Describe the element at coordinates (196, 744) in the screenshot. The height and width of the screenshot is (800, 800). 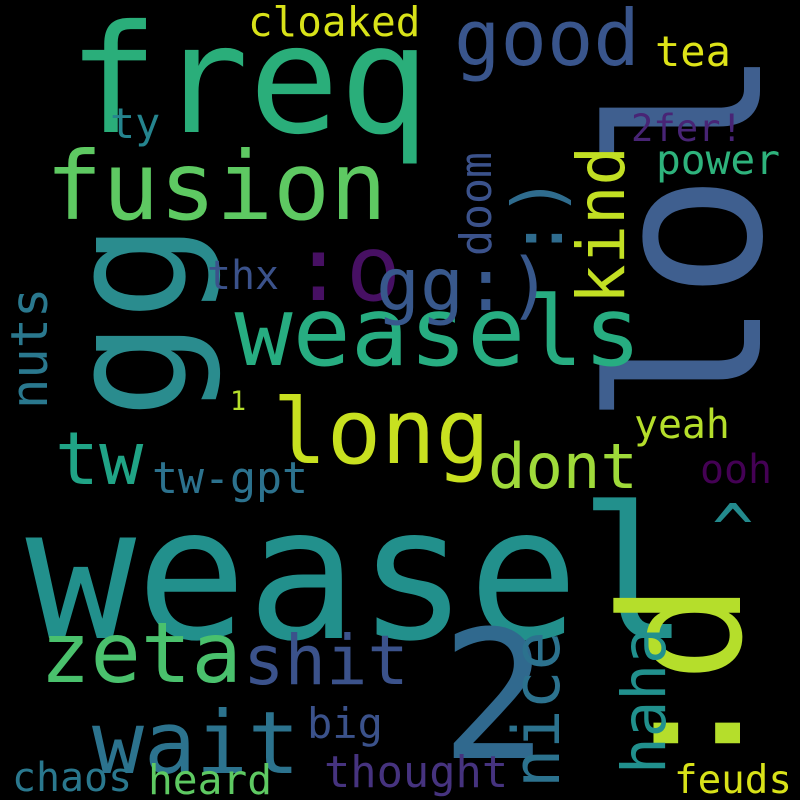
I see `word-wait: wait` at that location.